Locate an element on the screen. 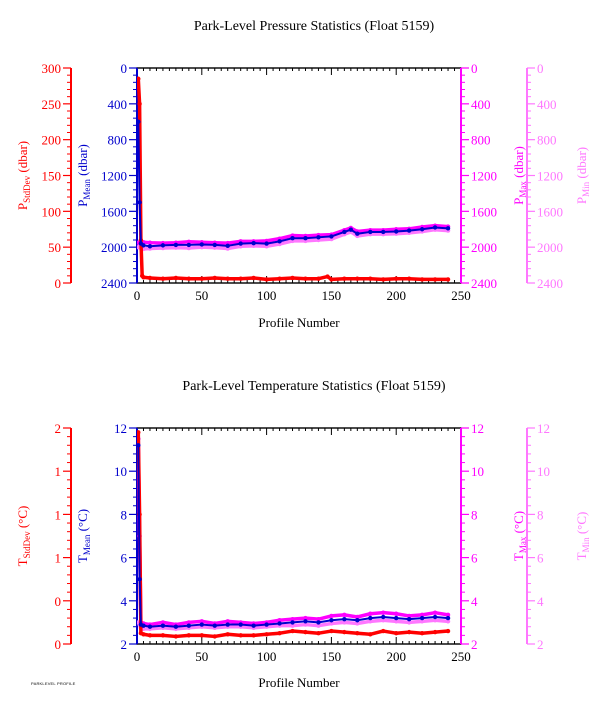 Image resolution: width=609 pixels, height=706 pixels. series-line-max is located at coordinates (293, 532).